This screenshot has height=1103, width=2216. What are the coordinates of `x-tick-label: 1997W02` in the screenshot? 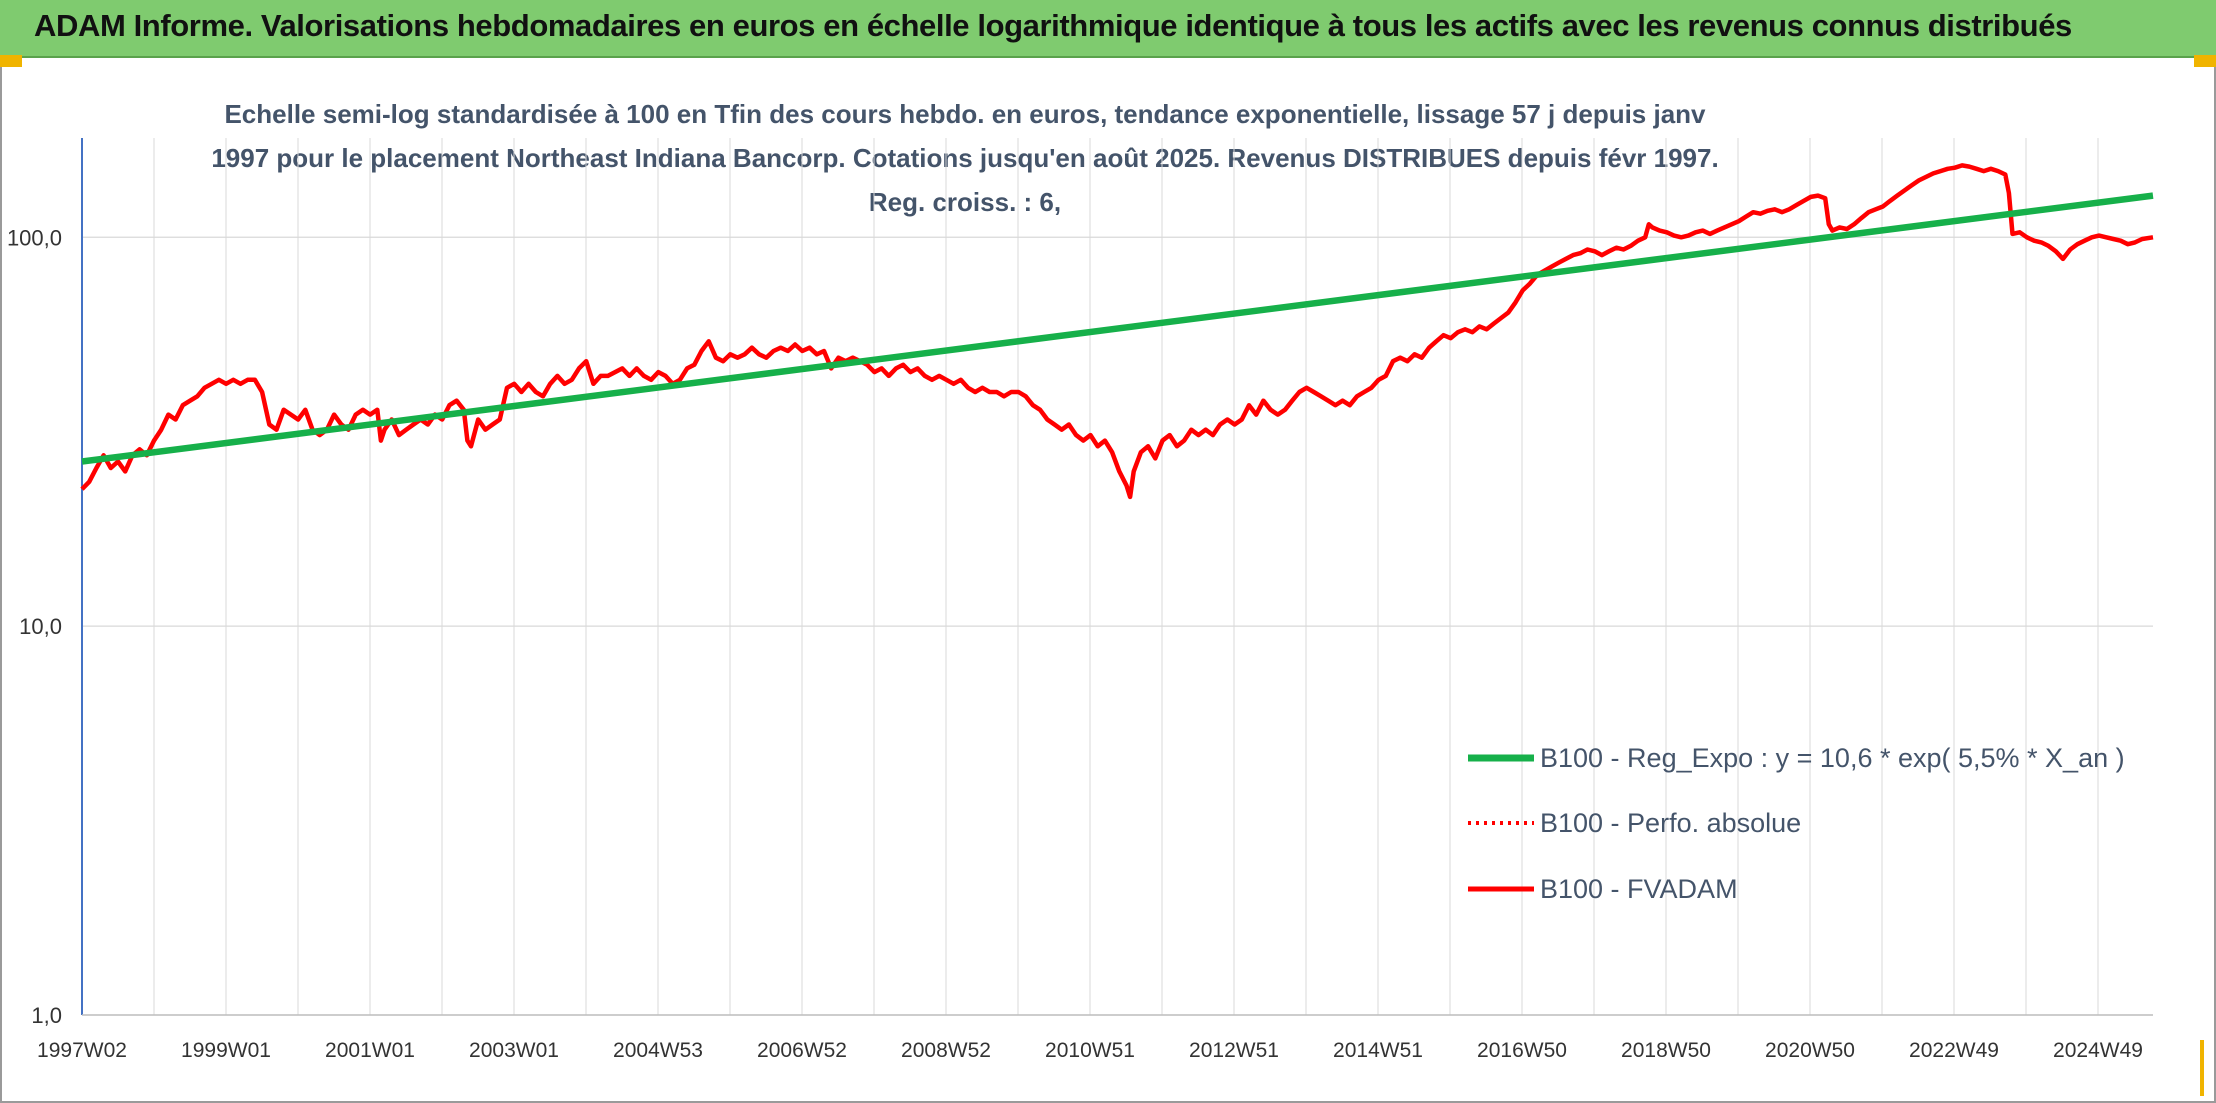 It's located at (82, 1050).